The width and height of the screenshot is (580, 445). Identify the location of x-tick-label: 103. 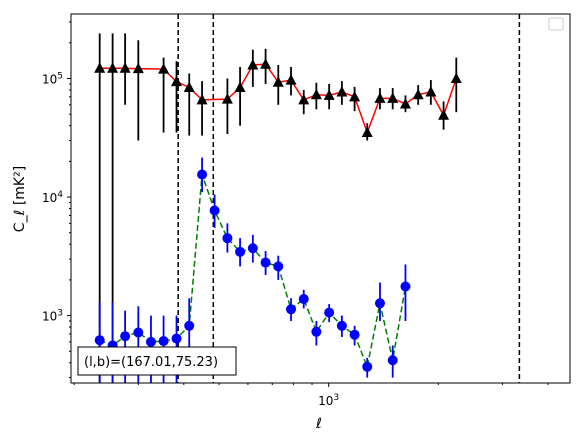
(328, 400).